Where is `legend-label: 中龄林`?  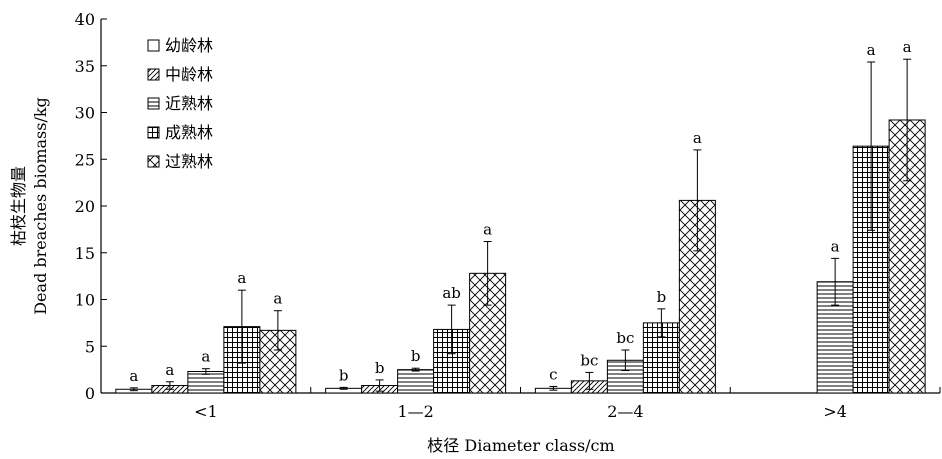
legend-label: 中龄林 is located at coordinates (189, 74).